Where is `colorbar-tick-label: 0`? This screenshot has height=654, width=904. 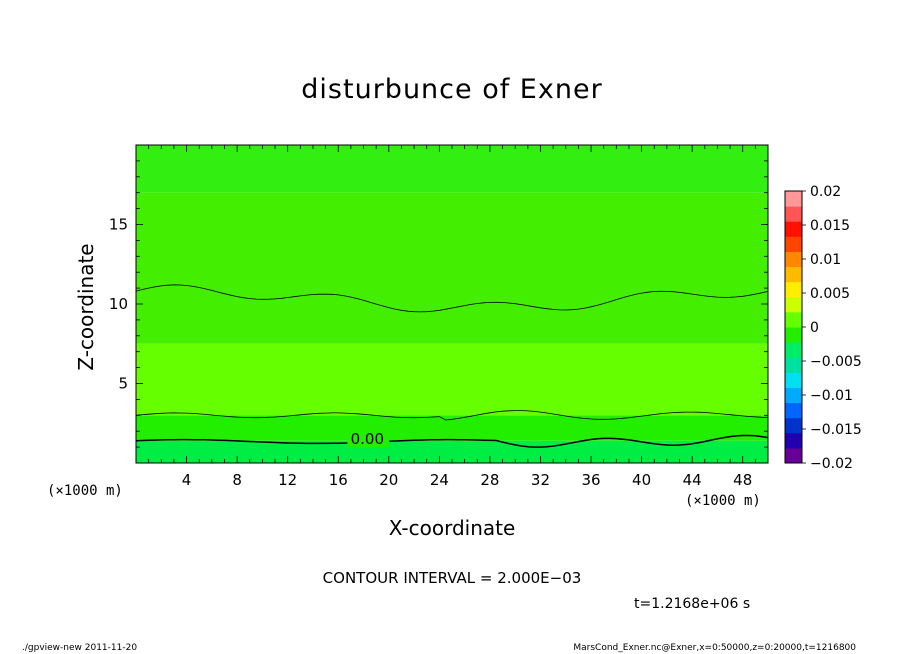 colorbar-tick-label: 0 is located at coordinates (814, 328).